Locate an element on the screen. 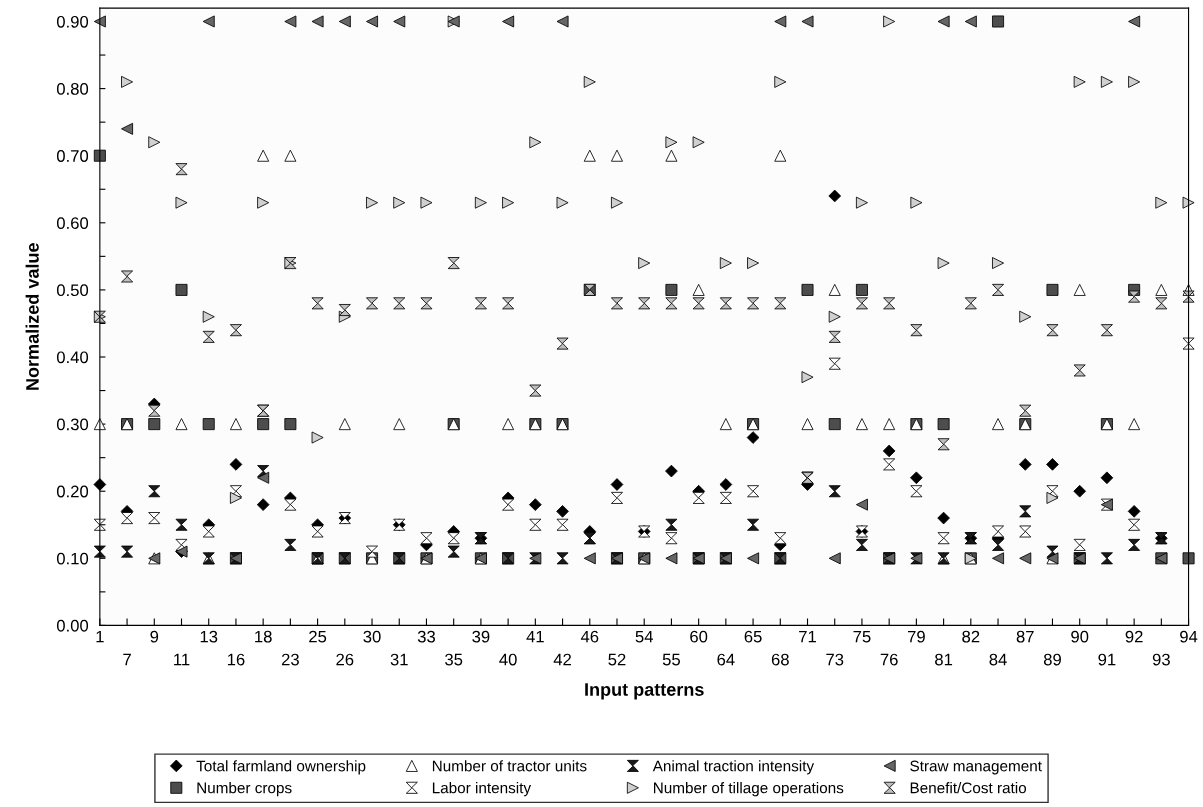 The height and width of the screenshot is (807, 1203). x-tick-label: 54 is located at coordinates (644, 636).